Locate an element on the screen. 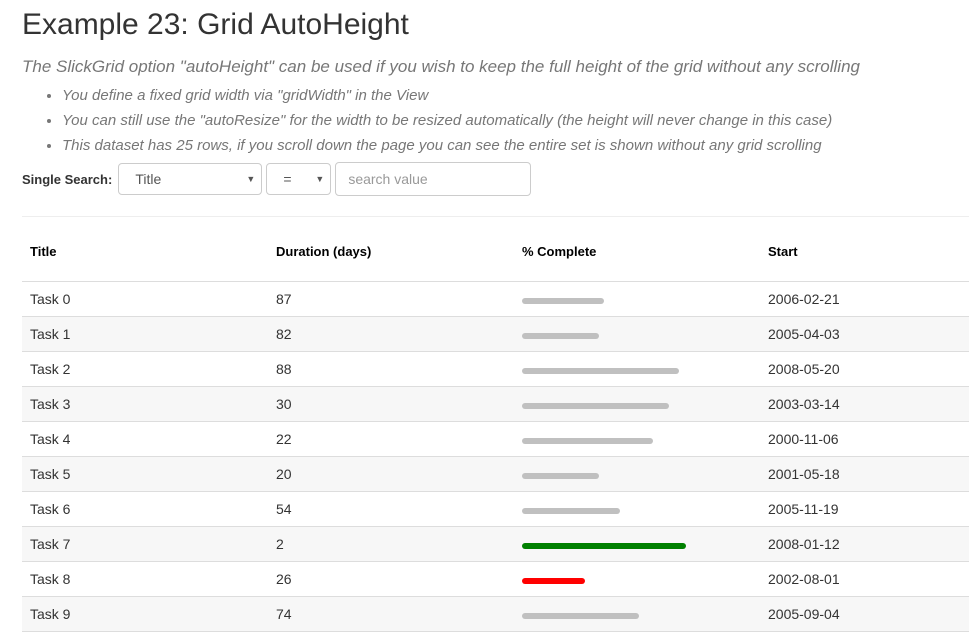 The height and width of the screenshot is (632, 969). cell-duration: 30 is located at coordinates (284, 404).